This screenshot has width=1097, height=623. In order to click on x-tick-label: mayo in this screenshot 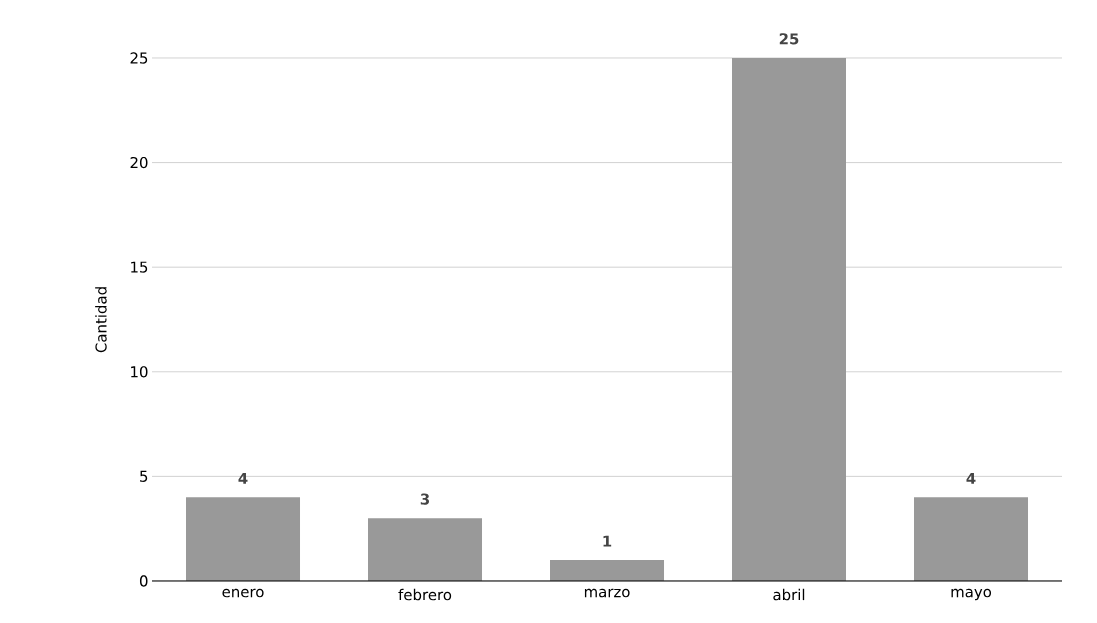, I will do `click(971, 594)`.